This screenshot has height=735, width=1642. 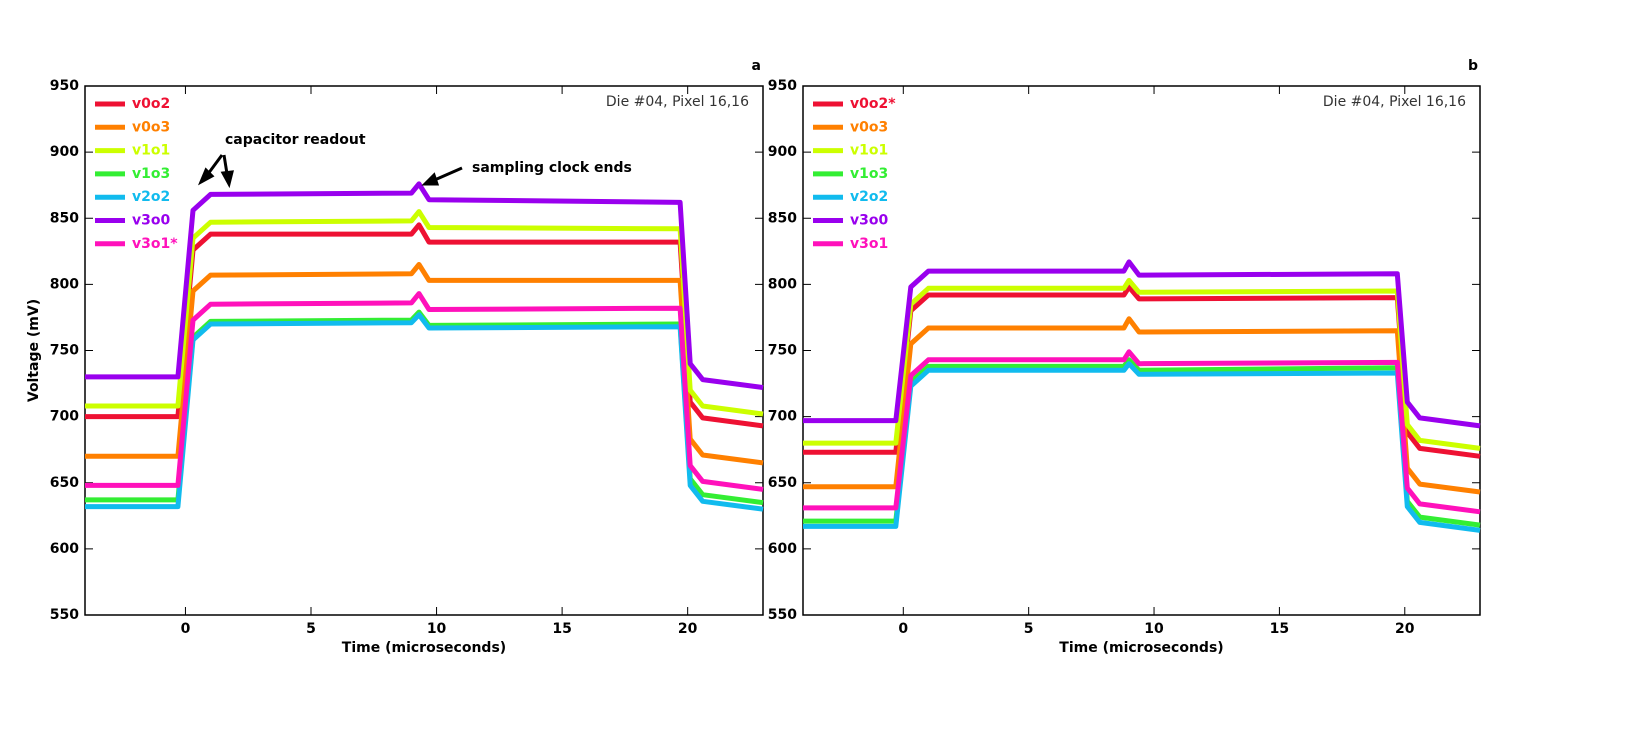 I want to click on y-axis-label: Voltage (mV), so click(x=34, y=350).